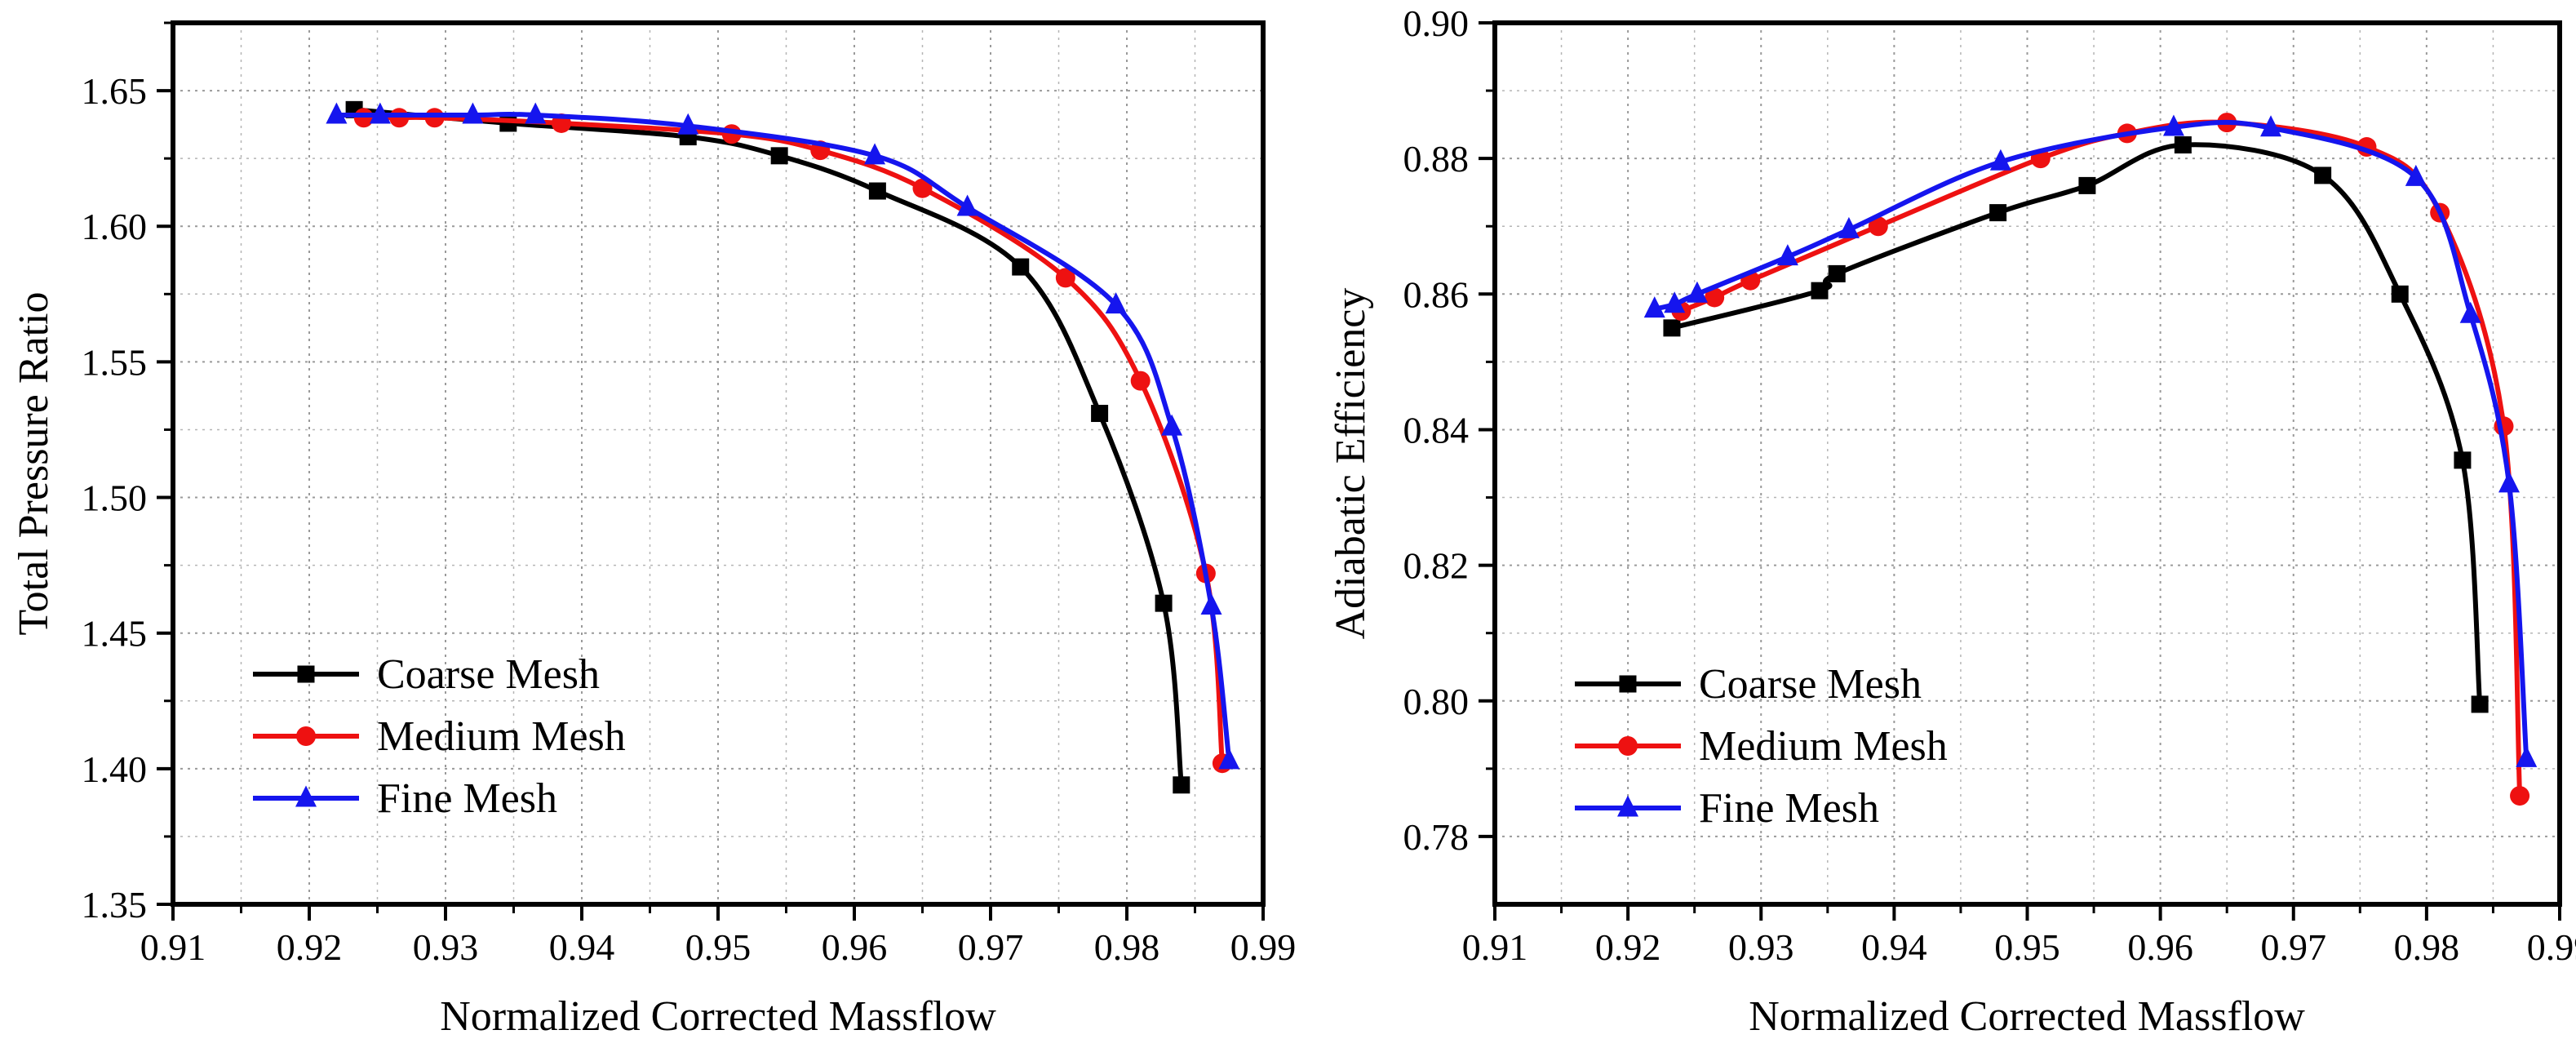 The image size is (2576, 1061). Describe the element at coordinates (2027, 1016) in the screenshot. I see `x-axis-title: Normalized Corrected Massflow` at that location.